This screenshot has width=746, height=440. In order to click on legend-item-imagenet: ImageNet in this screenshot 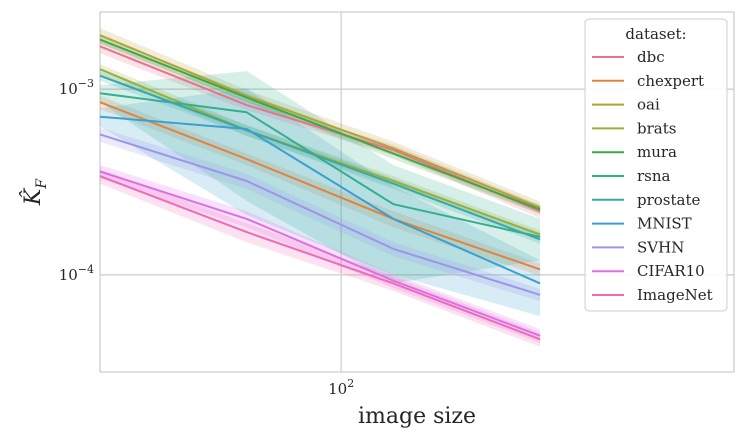, I will do `click(652, 295)`.